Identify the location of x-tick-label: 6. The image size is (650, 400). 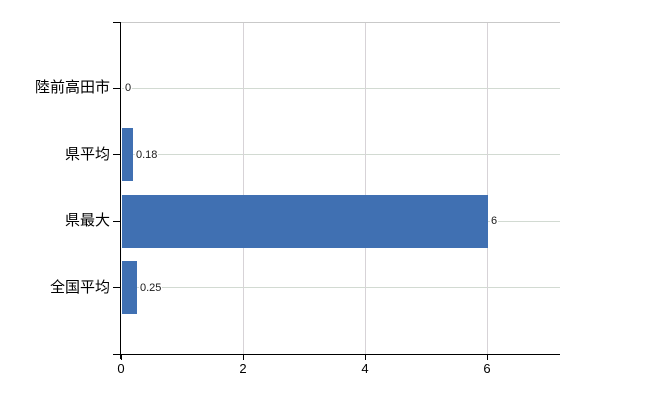
(487, 368).